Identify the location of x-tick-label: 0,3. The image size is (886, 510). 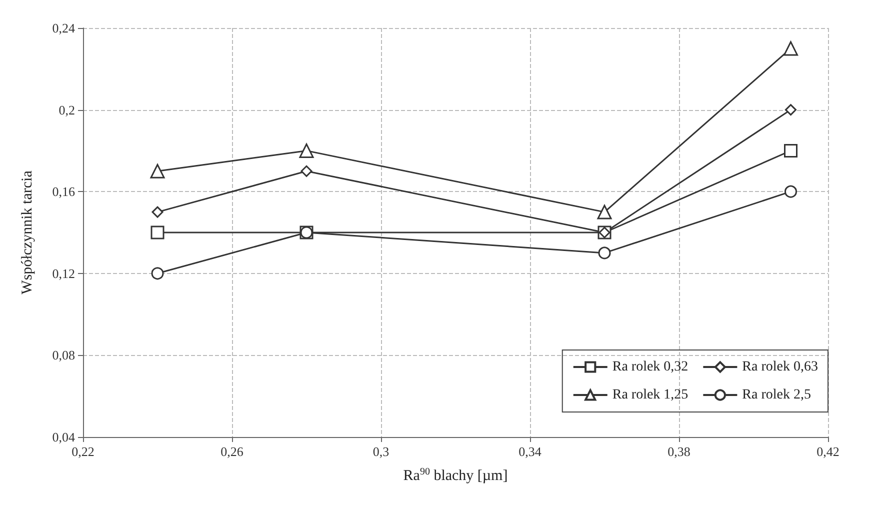
(381, 451).